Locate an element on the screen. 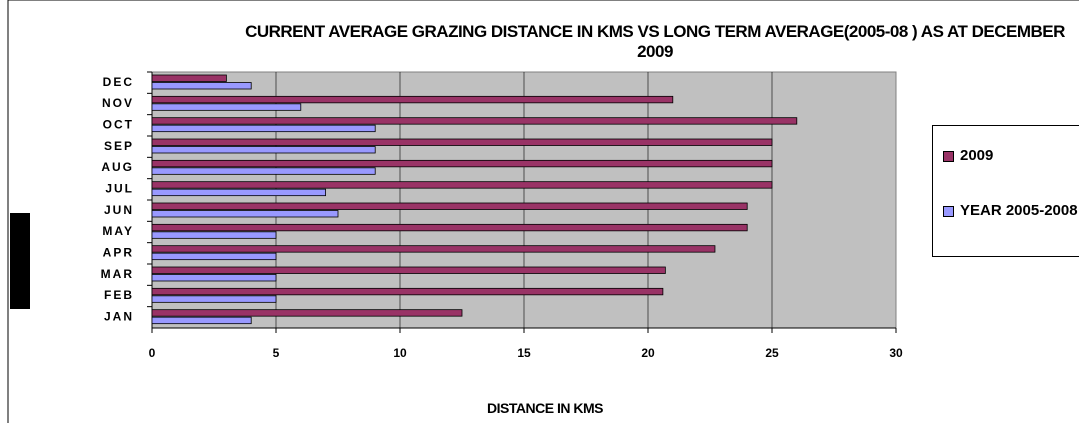  x-tick-label: 5 is located at coordinates (276, 353).